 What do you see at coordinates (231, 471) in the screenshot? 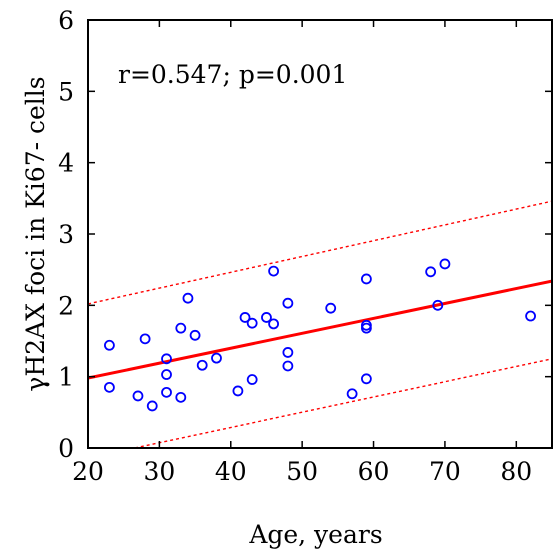
I see `x-tick-label: 40` at bounding box center [231, 471].